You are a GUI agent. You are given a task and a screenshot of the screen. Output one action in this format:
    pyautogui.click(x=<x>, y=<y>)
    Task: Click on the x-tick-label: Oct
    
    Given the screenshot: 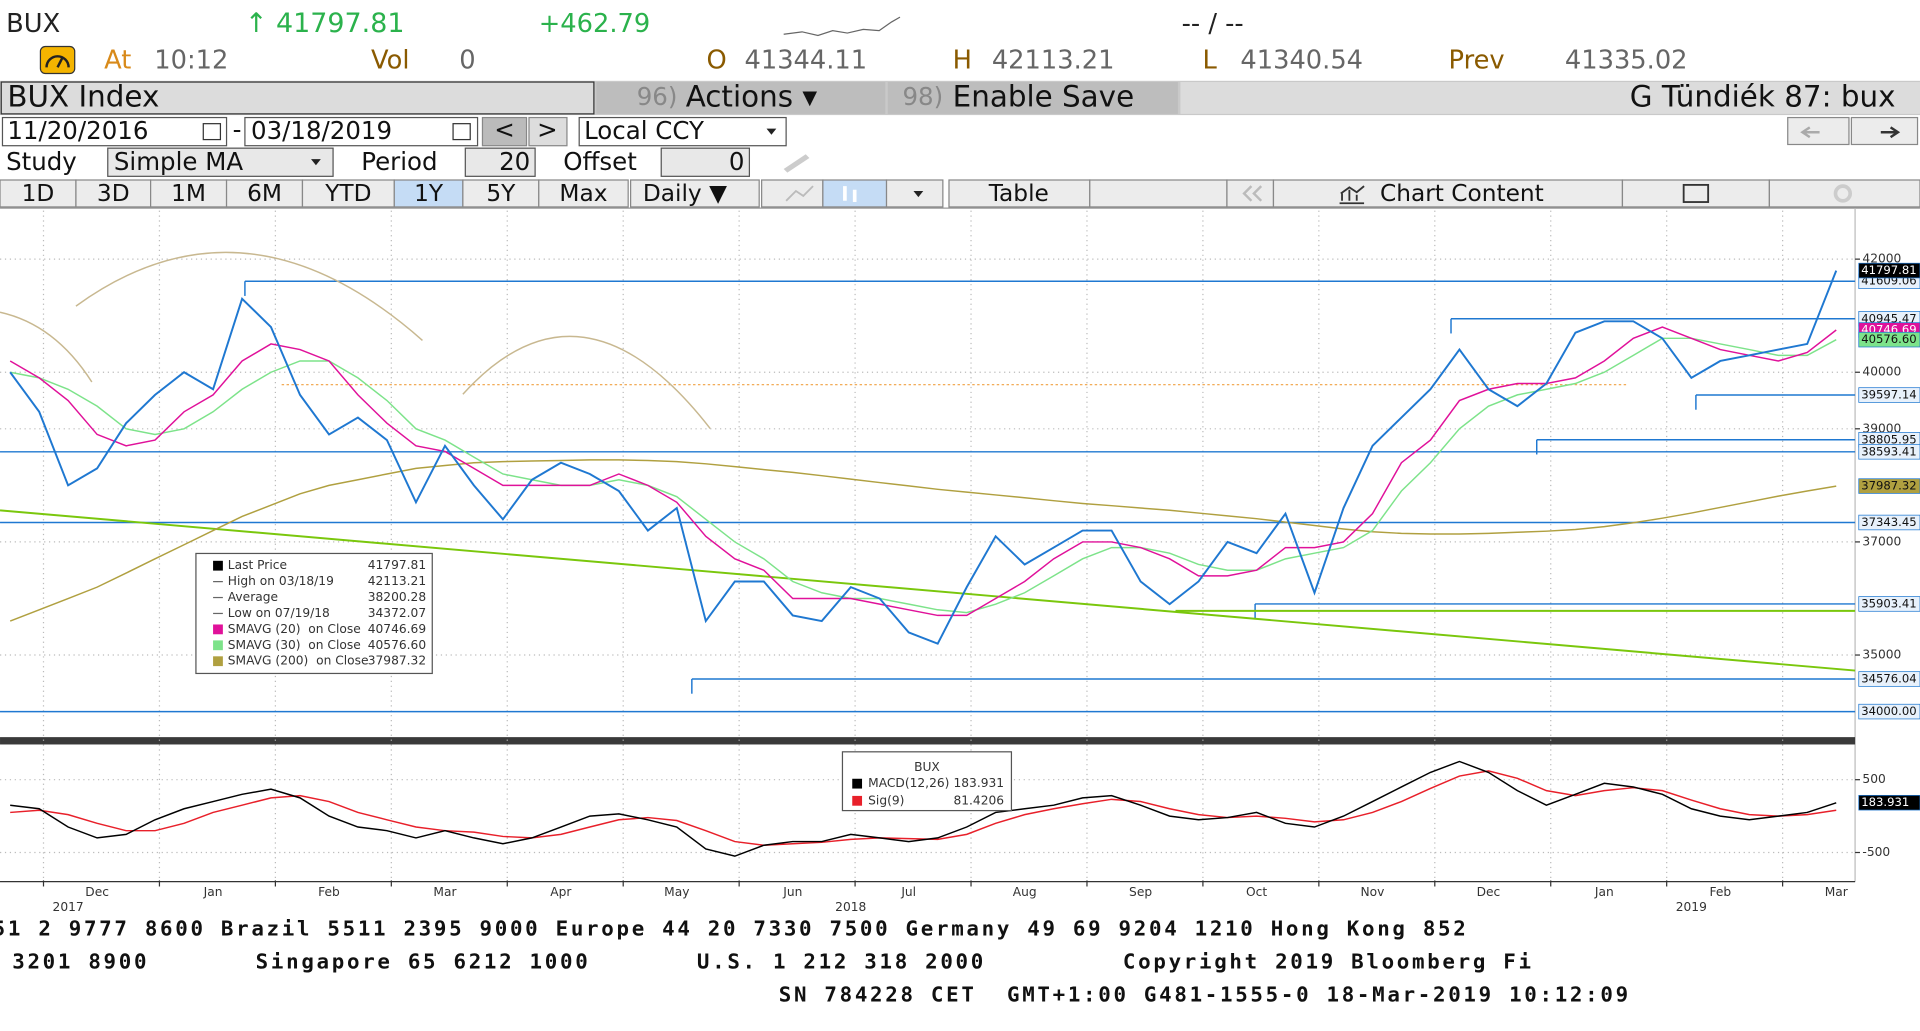 What is the action you would take?
    pyautogui.click(x=1256, y=892)
    